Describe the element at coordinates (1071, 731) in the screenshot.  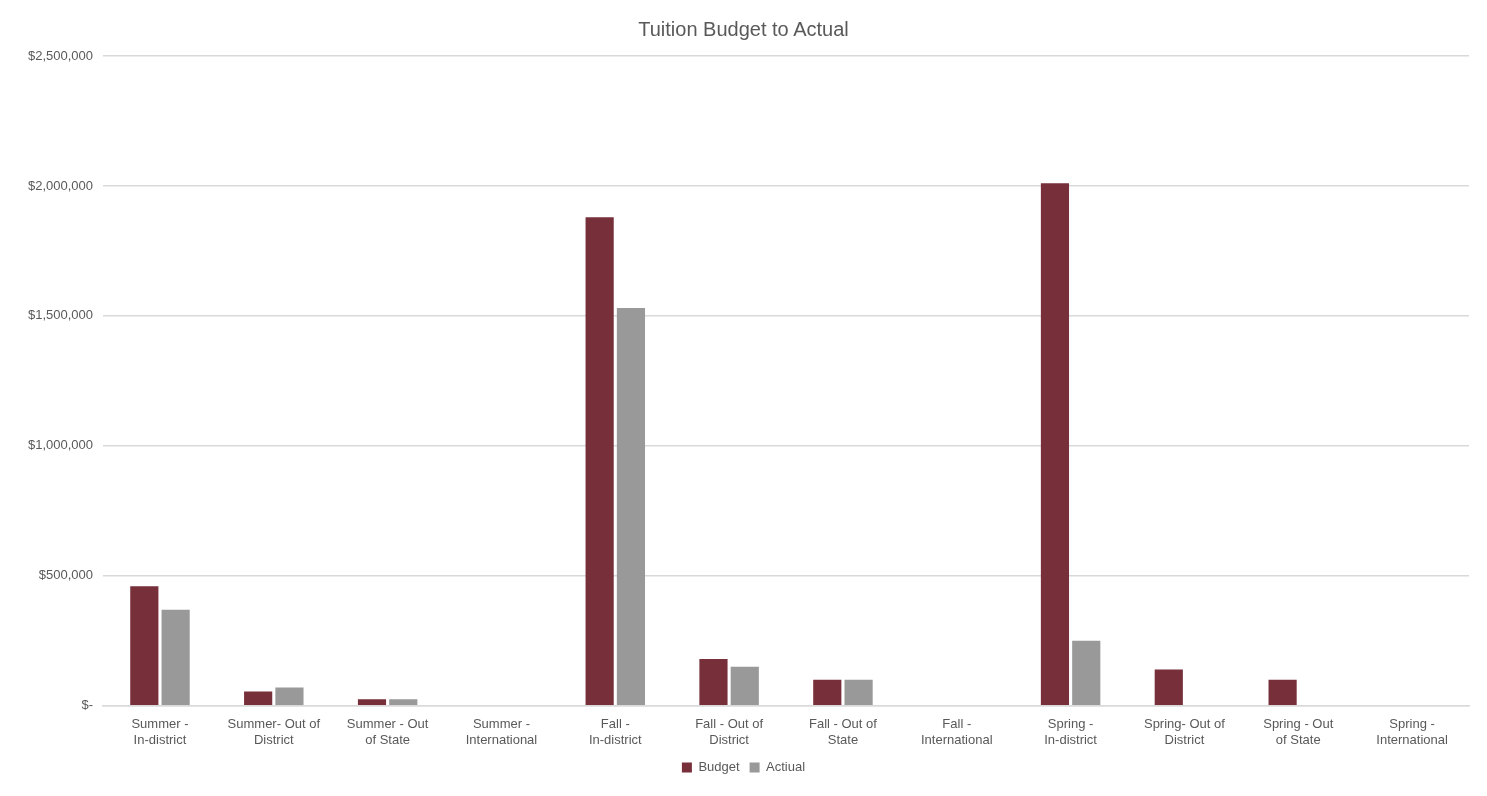
I see `x-tick-label: Spring - In-district` at that location.